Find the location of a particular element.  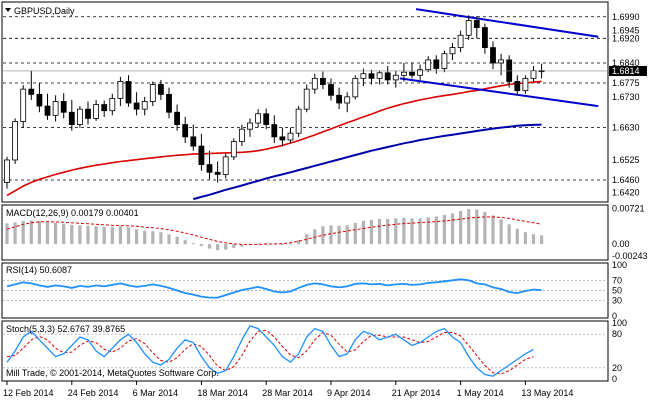

stoch-axis-tick: 20 is located at coordinates (617, 368).